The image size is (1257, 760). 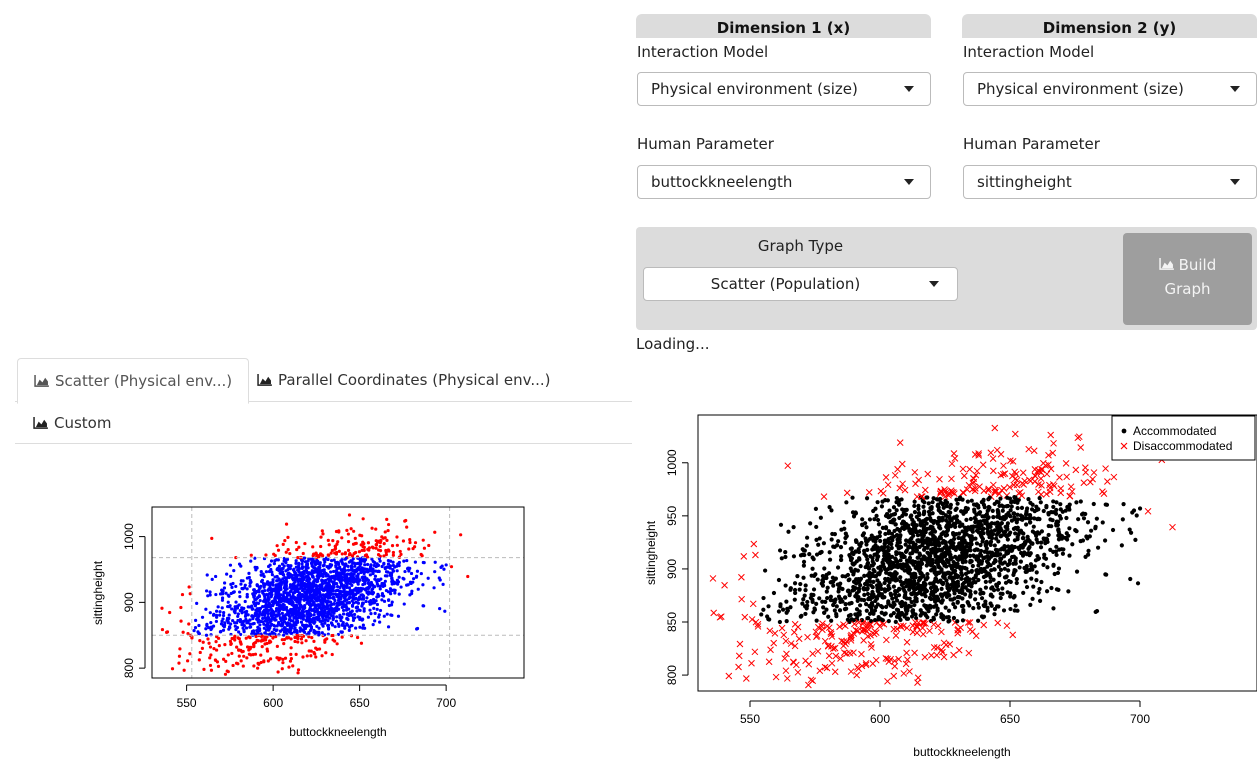 What do you see at coordinates (323, 401) in the screenshot?
I see `tab-row-top` at bounding box center [323, 401].